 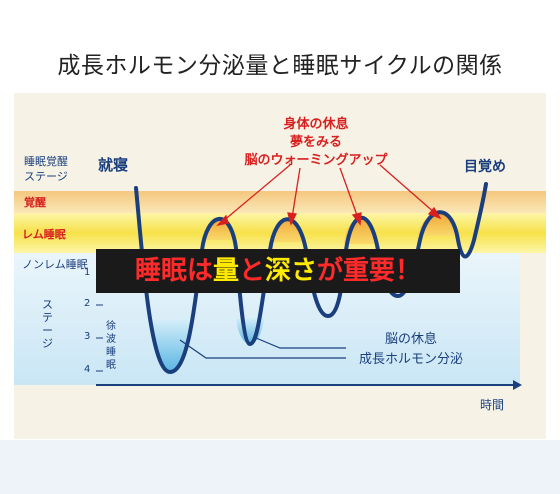 What do you see at coordinates (291, 271) in the screenshot?
I see `banner-part4: 深さ` at bounding box center [291, 271].